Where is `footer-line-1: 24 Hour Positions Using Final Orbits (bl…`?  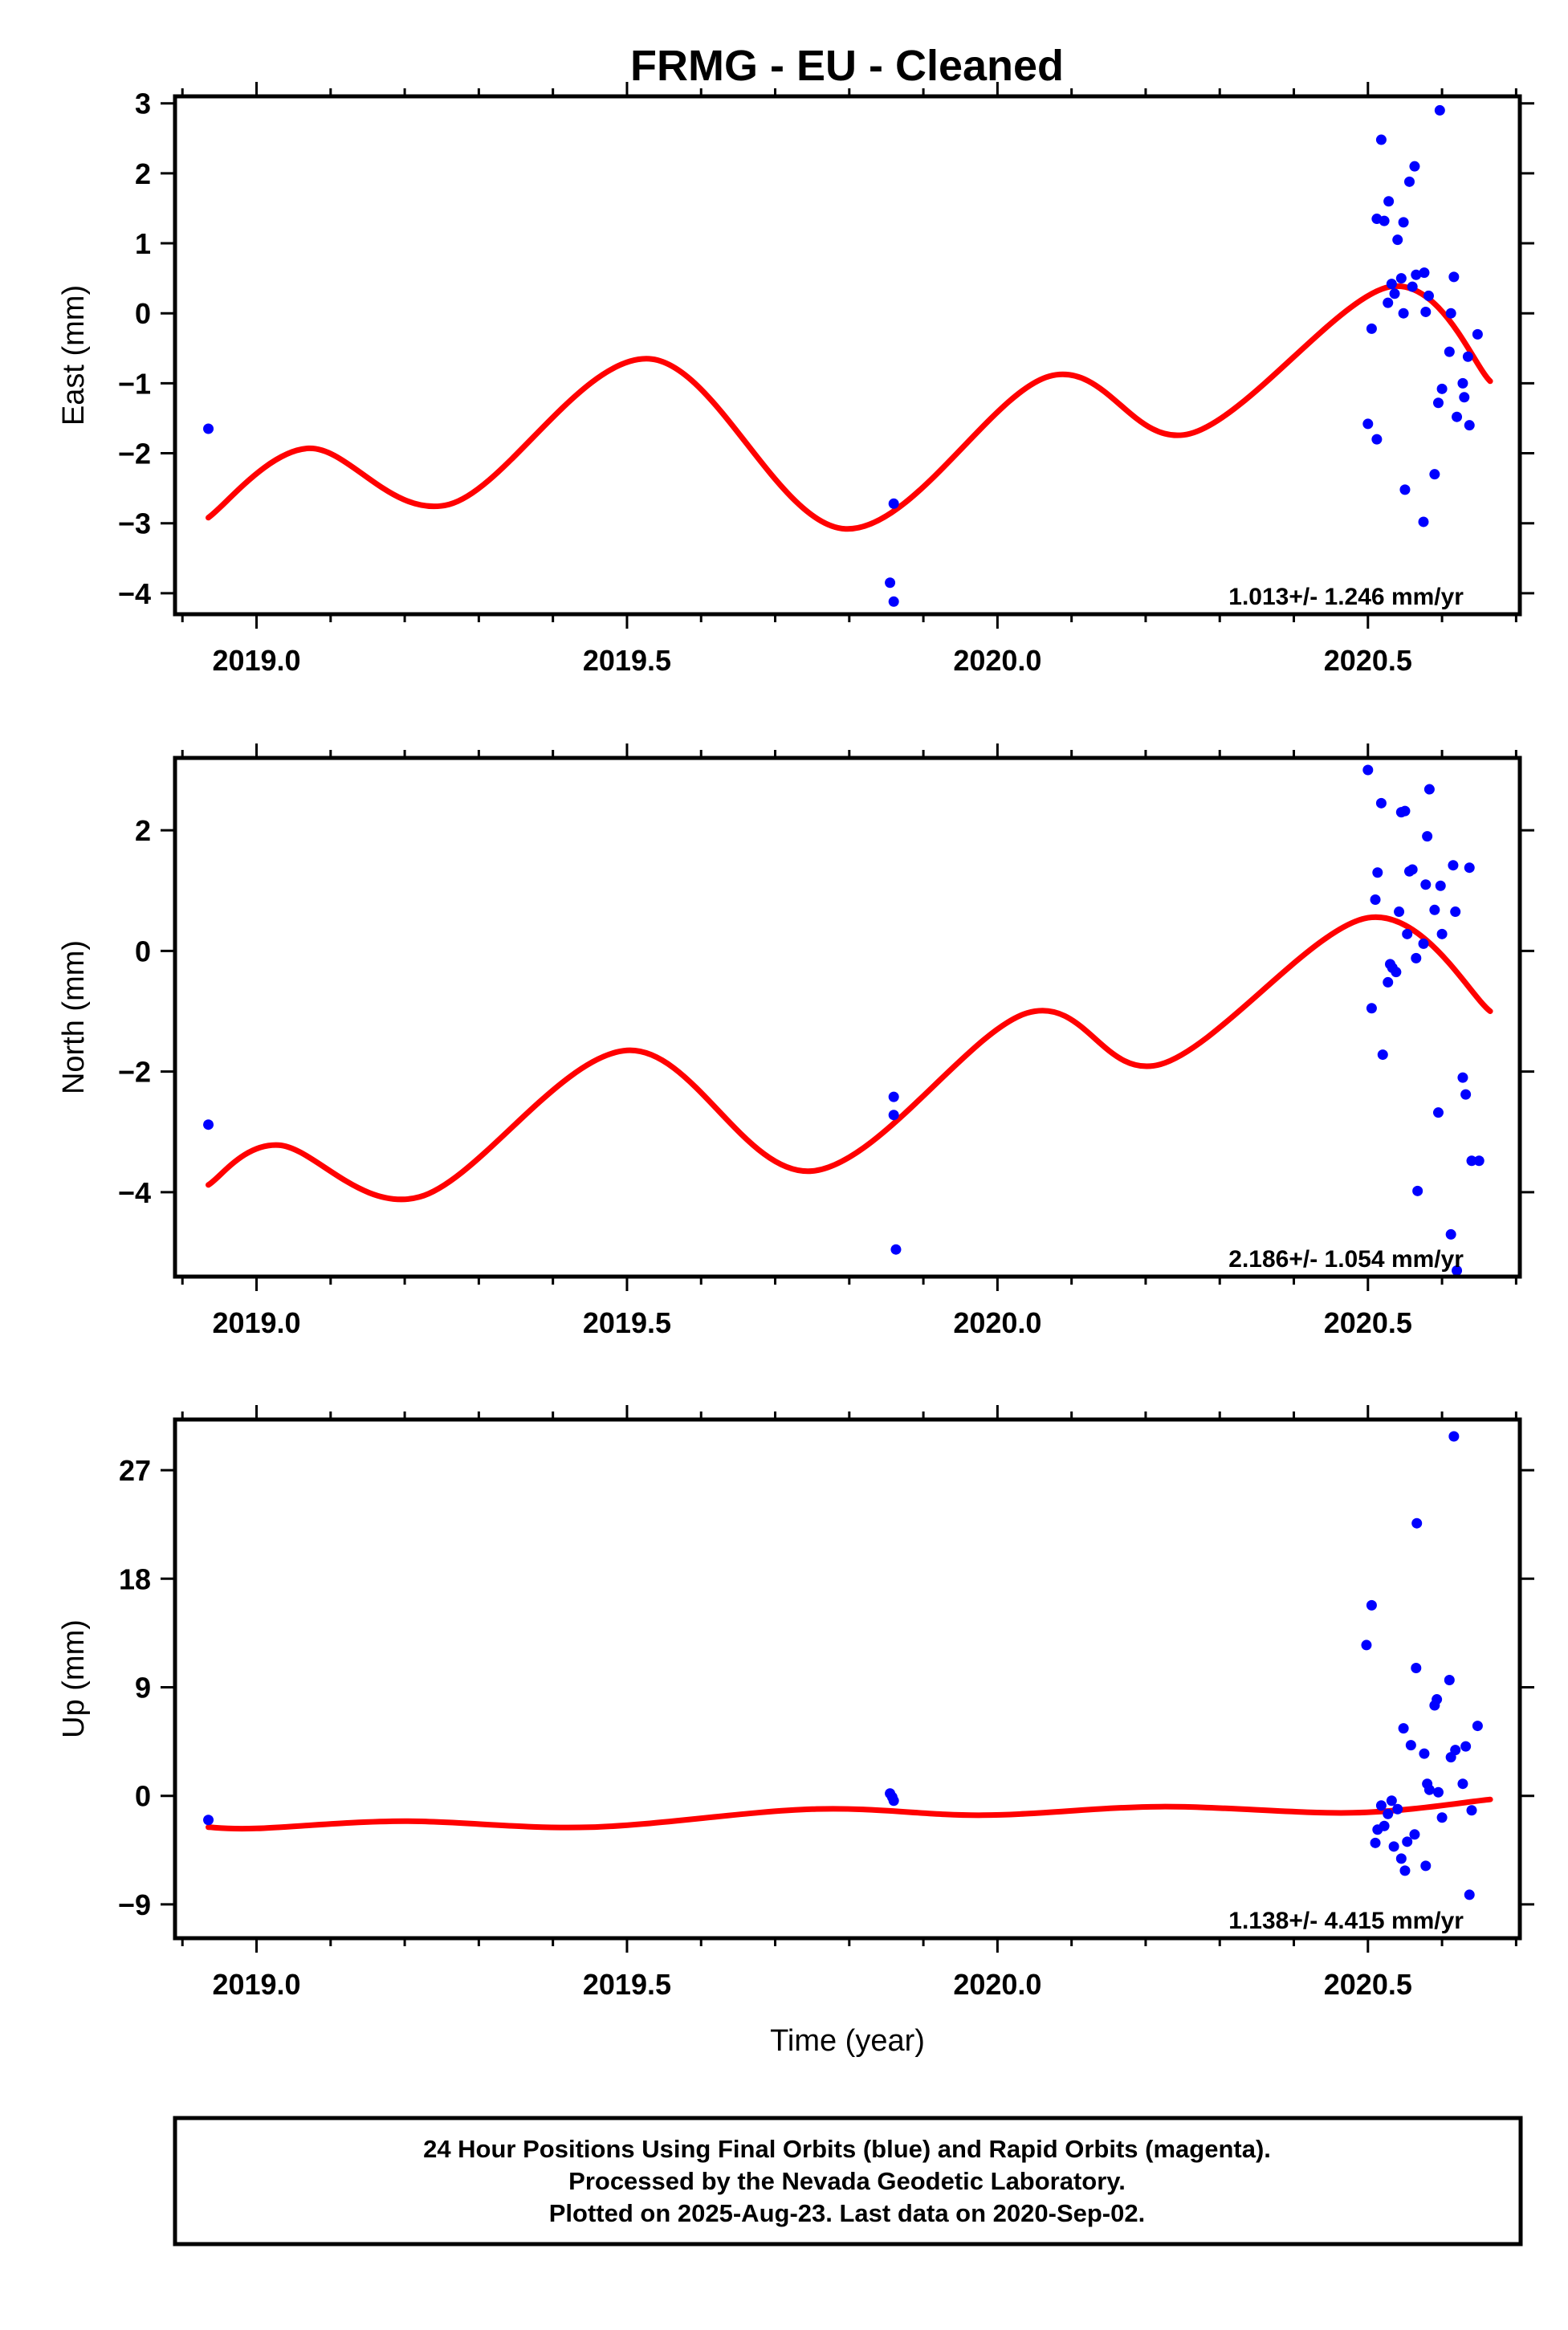
footer-line-1: 24 Hour Positions Using Final Orbits (bl… is located at coordinates (847, 2149).